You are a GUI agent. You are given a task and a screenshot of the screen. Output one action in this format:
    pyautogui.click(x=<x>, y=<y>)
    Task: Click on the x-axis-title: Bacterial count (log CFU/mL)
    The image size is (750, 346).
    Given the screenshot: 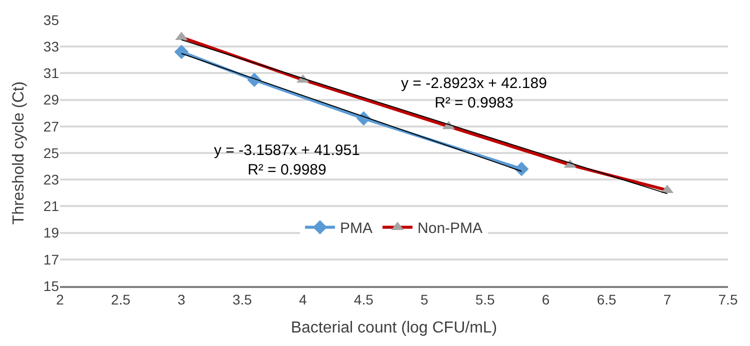 What is the action you would take?
    pyautogui.click(x=394, y=328)
    